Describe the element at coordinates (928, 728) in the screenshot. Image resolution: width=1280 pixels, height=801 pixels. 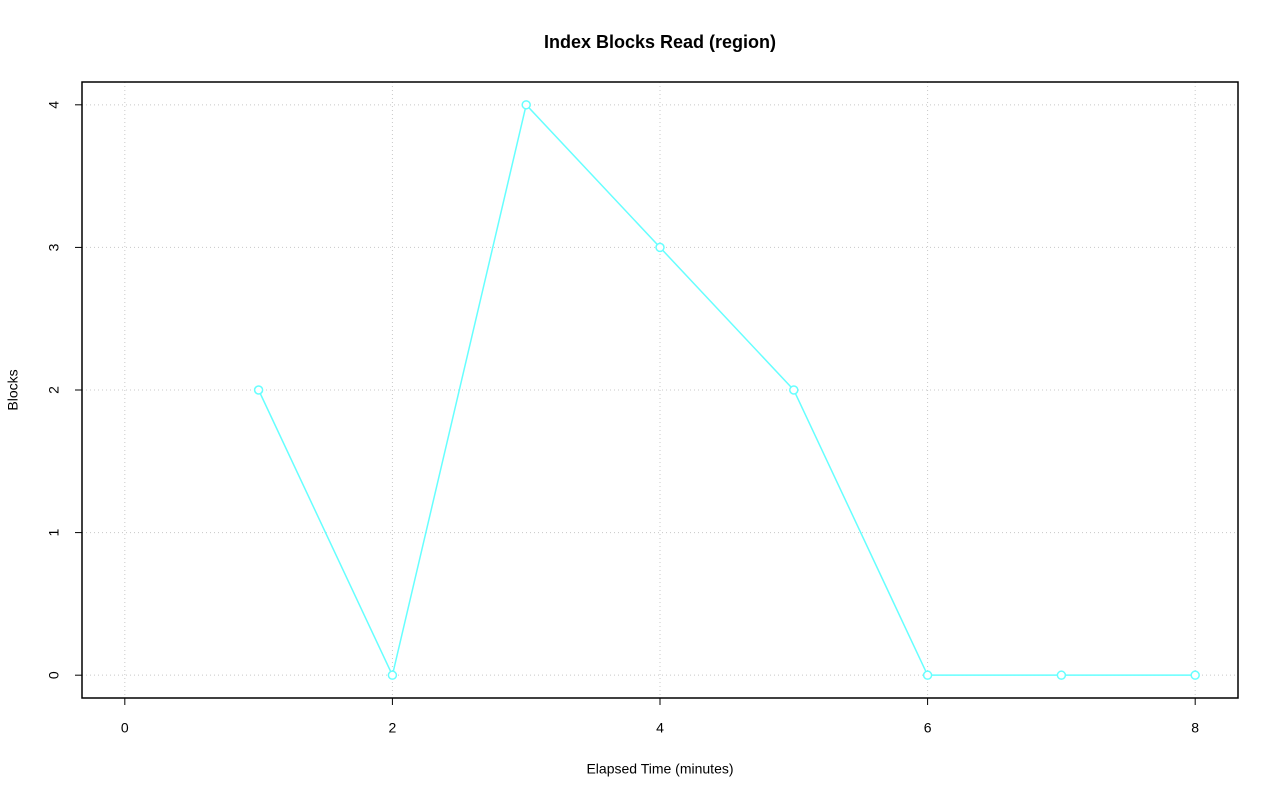
I see `x-tick-label: 6` at that location.